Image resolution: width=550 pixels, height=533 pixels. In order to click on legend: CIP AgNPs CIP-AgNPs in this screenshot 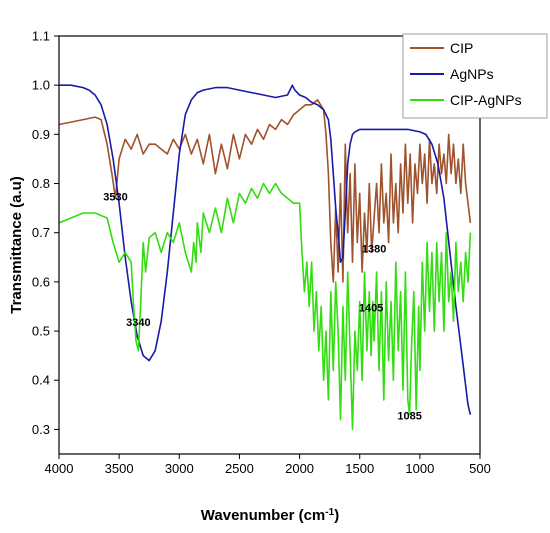, I will do `click(475, 76)`.